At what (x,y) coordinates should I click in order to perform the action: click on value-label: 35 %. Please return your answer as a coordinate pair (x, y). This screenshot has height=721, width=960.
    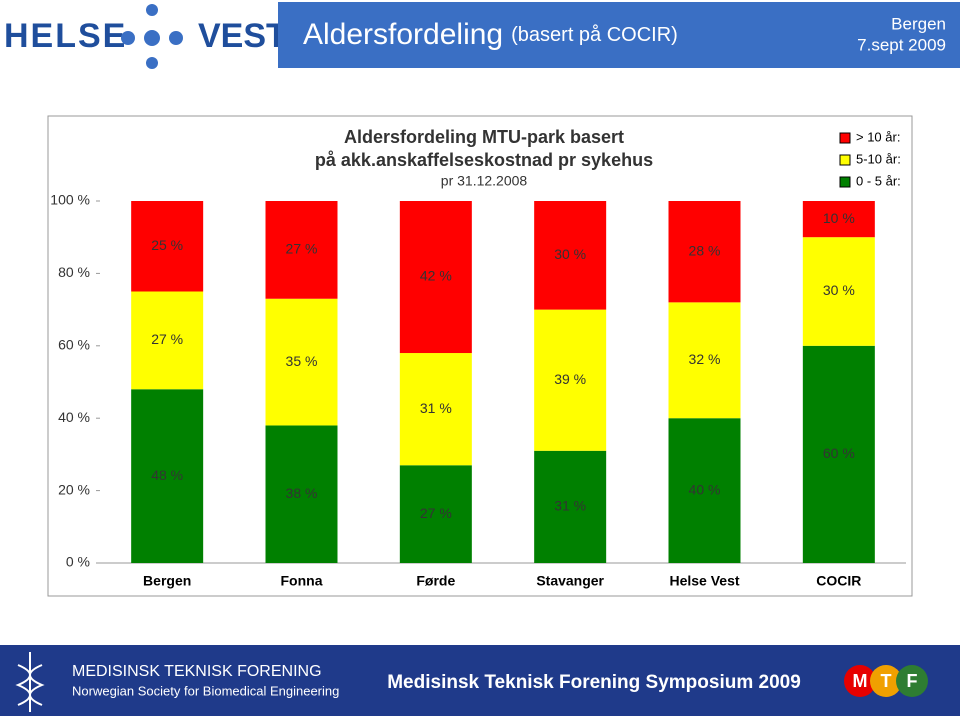
    Looking at the image, I should click on (302, 361).